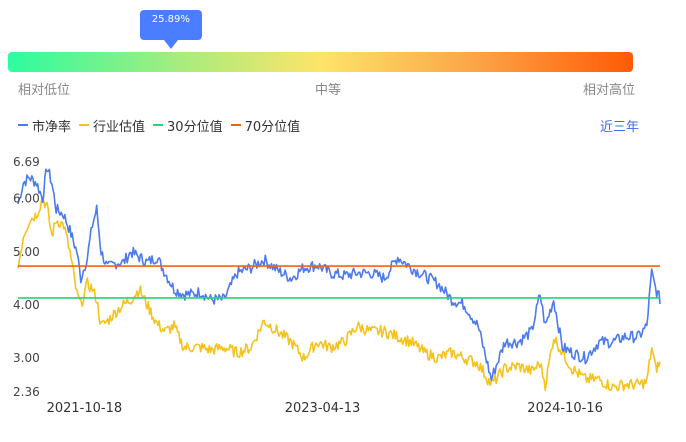 The width and height of the screenshot is (686, 442). Describe the element at coordinates (609, 90) in the screenshot. I see `gauge-label-high: 相对高位` at that location.